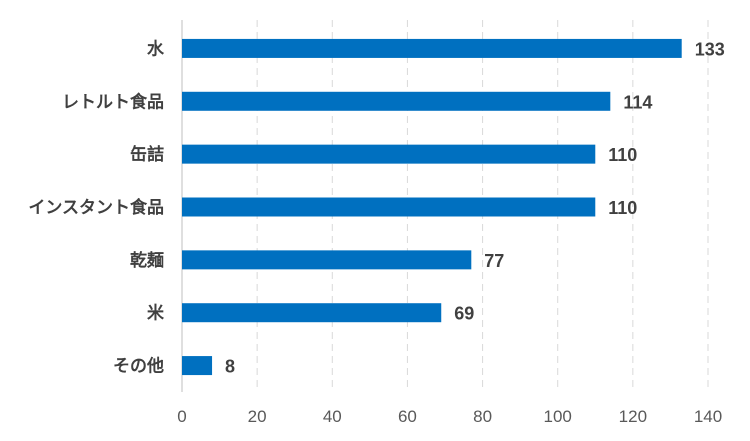 Image resolution: width=750 pixels, height=441 pixels. Describe the element at coordinates (710, 49) in the screenshot. I see `data-label: 133` at that location.